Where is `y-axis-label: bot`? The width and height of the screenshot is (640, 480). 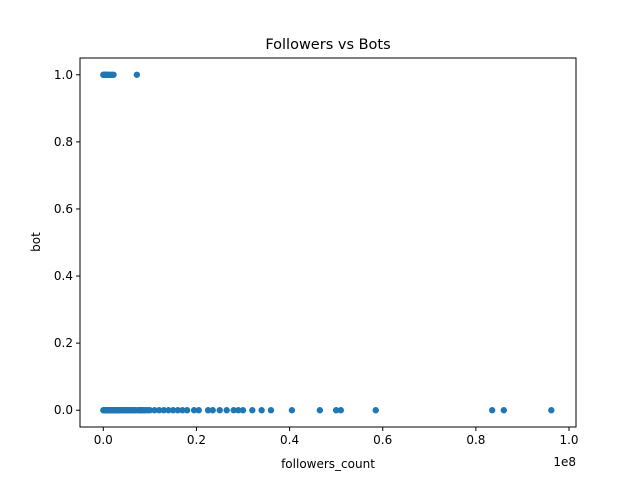 y-axis-label: bot is located at coordinates (36, 242).